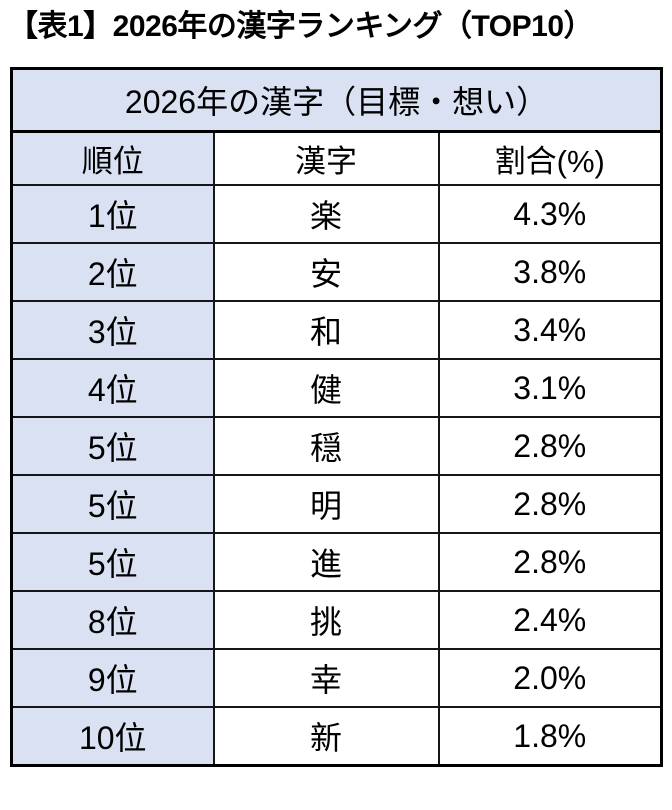 The width and height of the screenshot is (672, 810). Describe the element at coordinates (112, 678) in the screenshot. I see `rank-cell: 9位` at that location.